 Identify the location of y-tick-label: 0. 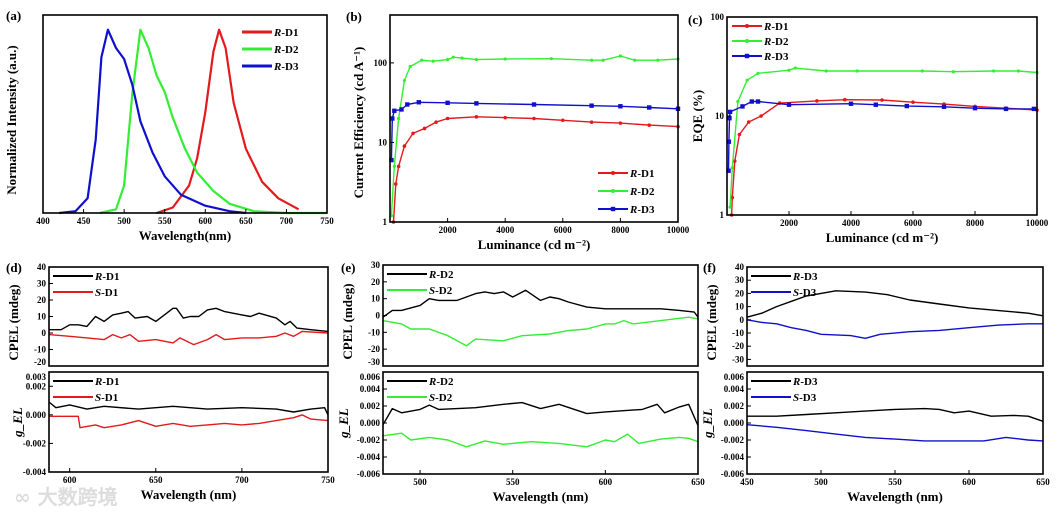
(44, 333).